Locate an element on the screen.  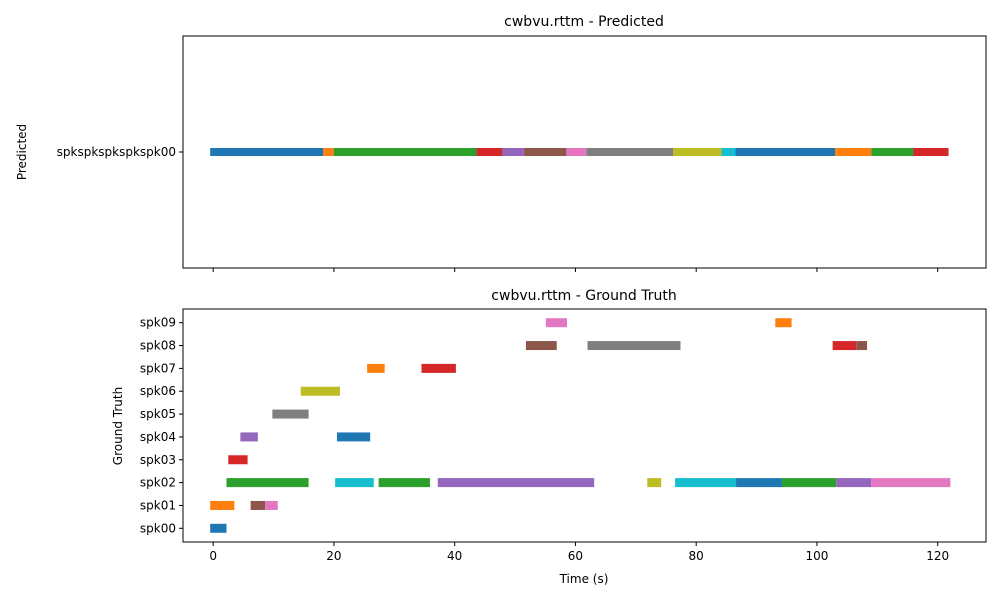
y-tick-label-spk04: spk04 is located at coordinates (158, 437).